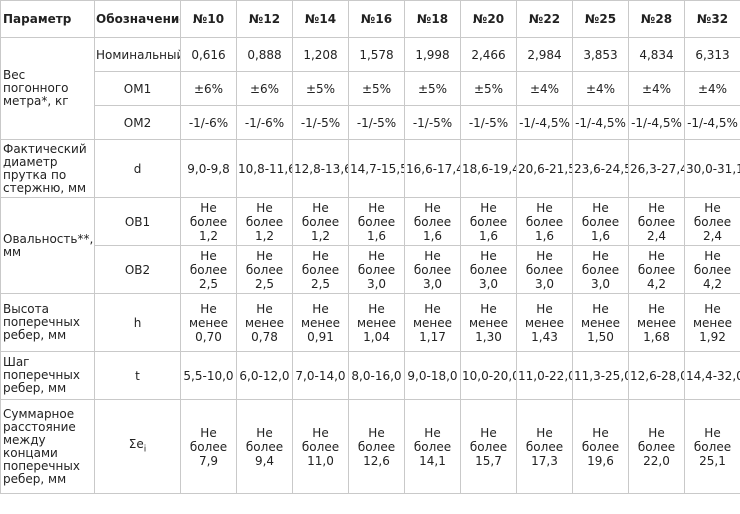 The width and height of the screenshot is (740, 514). What do you see at coordinates (544, 446) in the screenshot?
I see `value-cell: Не более 17,3` at bounding box center [544, 446].